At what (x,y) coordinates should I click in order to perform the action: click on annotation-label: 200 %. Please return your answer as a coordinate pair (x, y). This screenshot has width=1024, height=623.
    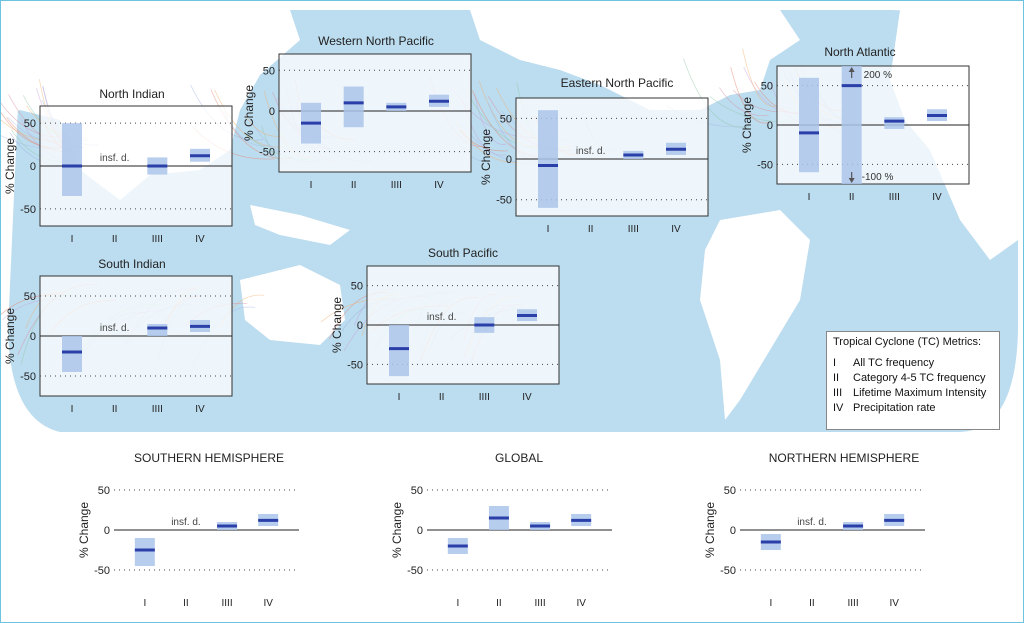
    Looking at the image, I should click on (878, 75).